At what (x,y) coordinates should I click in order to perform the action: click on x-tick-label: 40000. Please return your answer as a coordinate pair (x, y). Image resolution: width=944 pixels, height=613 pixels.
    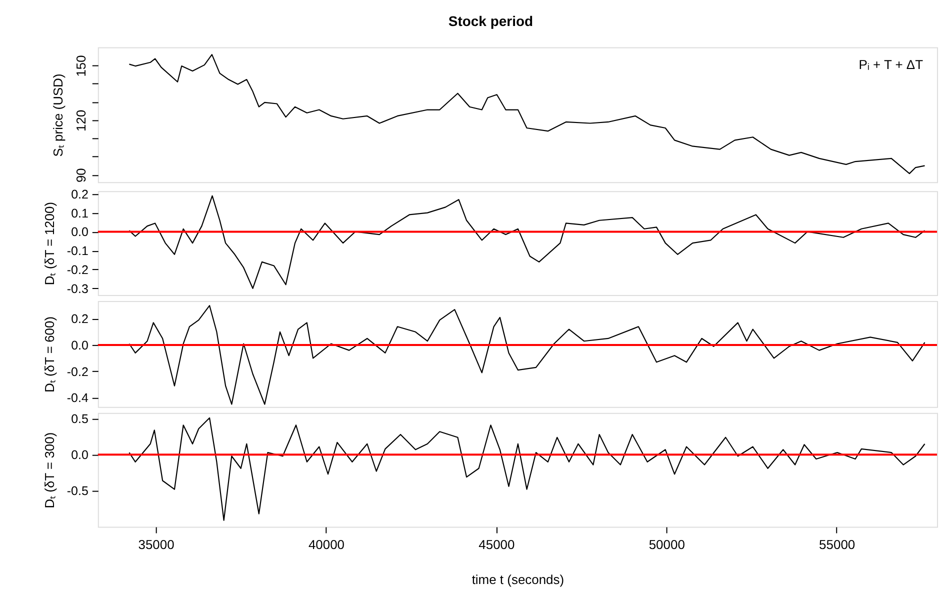
    Looking at the image, I should click on (326, 544).